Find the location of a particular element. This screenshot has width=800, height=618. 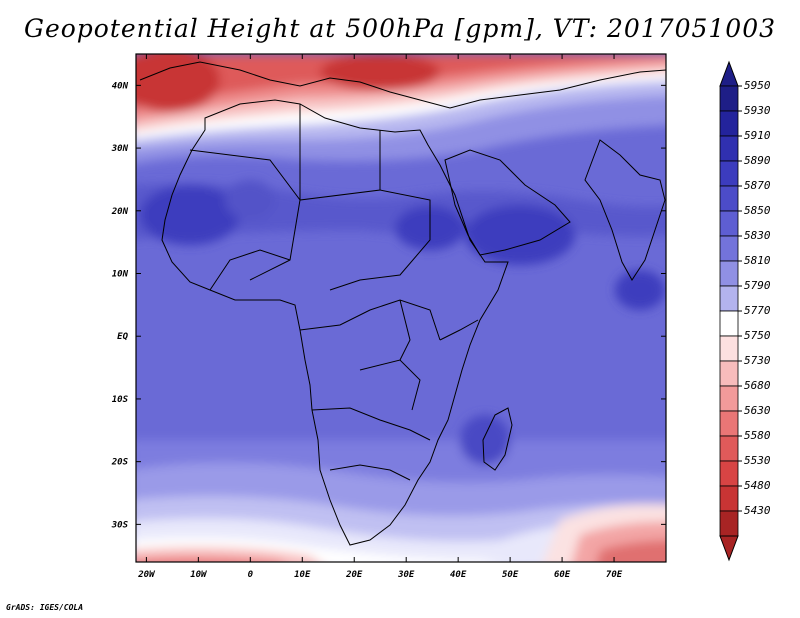

colorbar-label: 5850 is located at coordinates (757, 210).